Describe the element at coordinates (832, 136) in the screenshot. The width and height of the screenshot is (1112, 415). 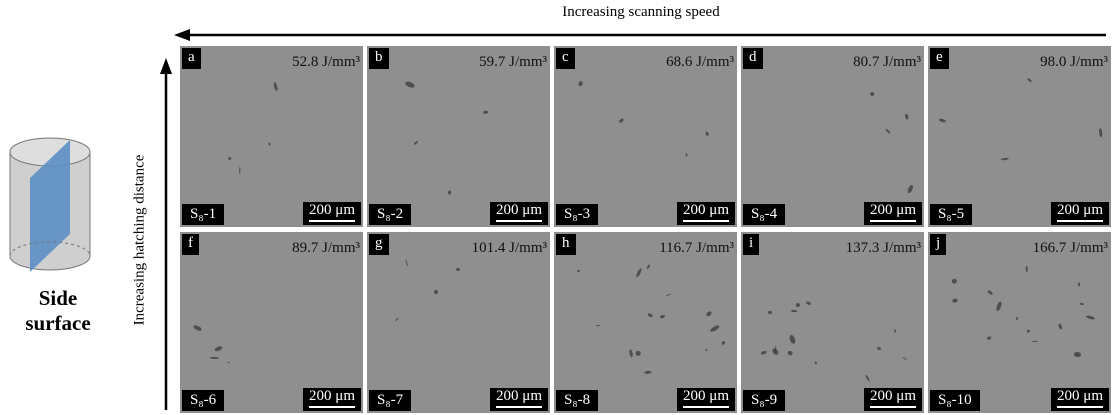
I see `micrograph-panel: d 80.7 J/mm³ S₈-4 200 μm` at that location.